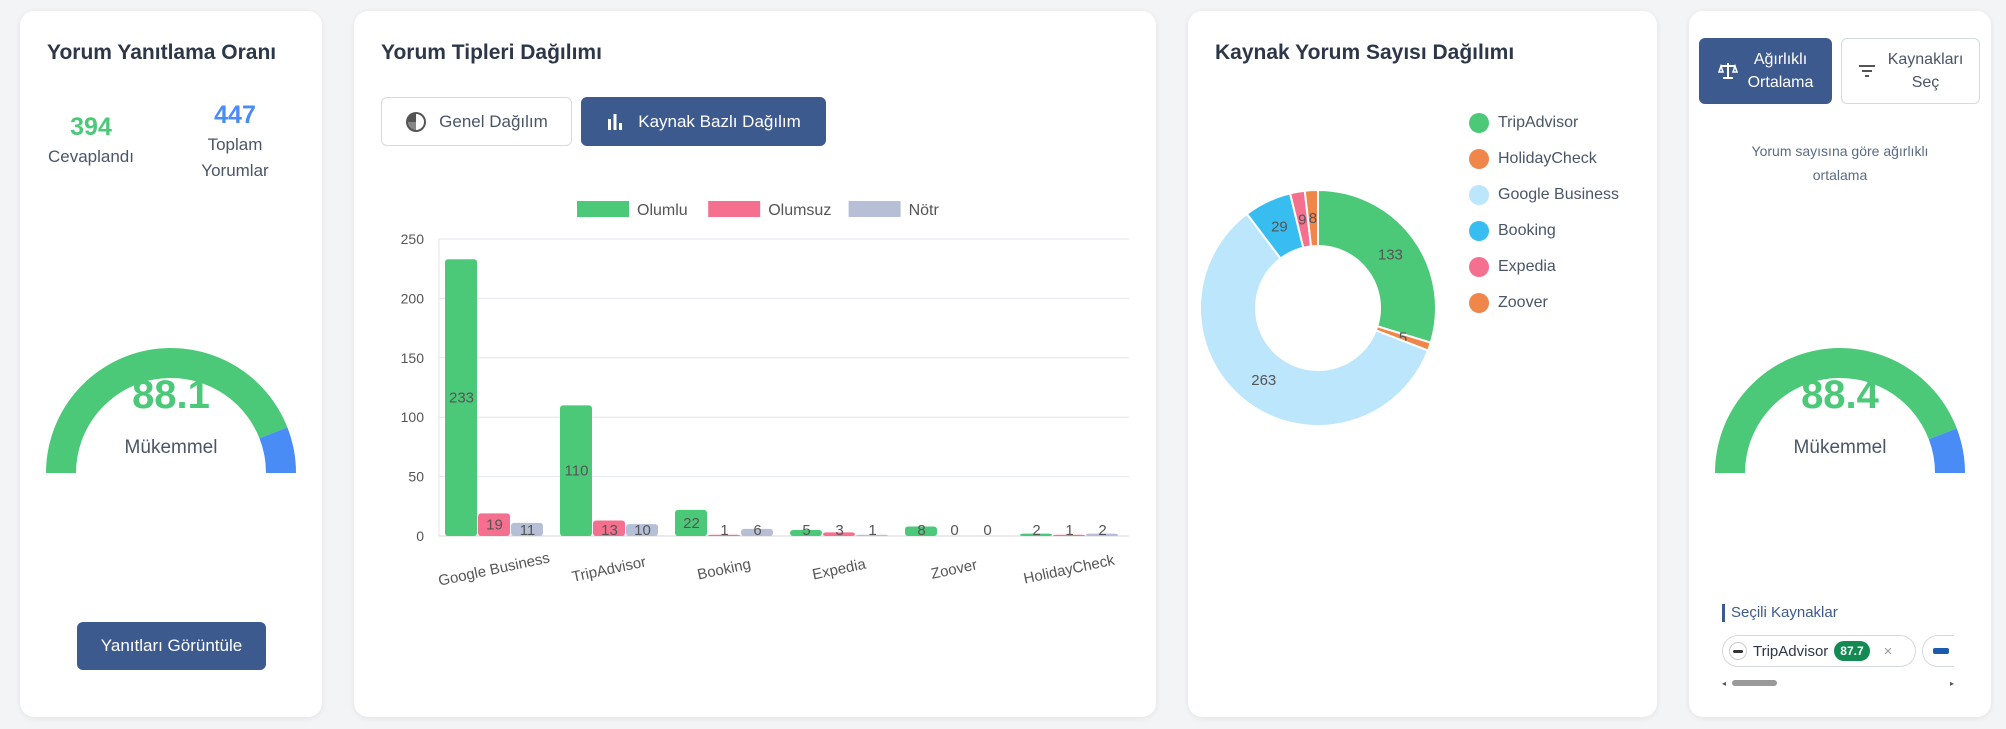 Image resolution: width=2006 pixels, height=729 pixels. What do you see at coordinates (1866, 71) in the screenshot?
I see `filter-icon` at bounding box center [1866, 71].